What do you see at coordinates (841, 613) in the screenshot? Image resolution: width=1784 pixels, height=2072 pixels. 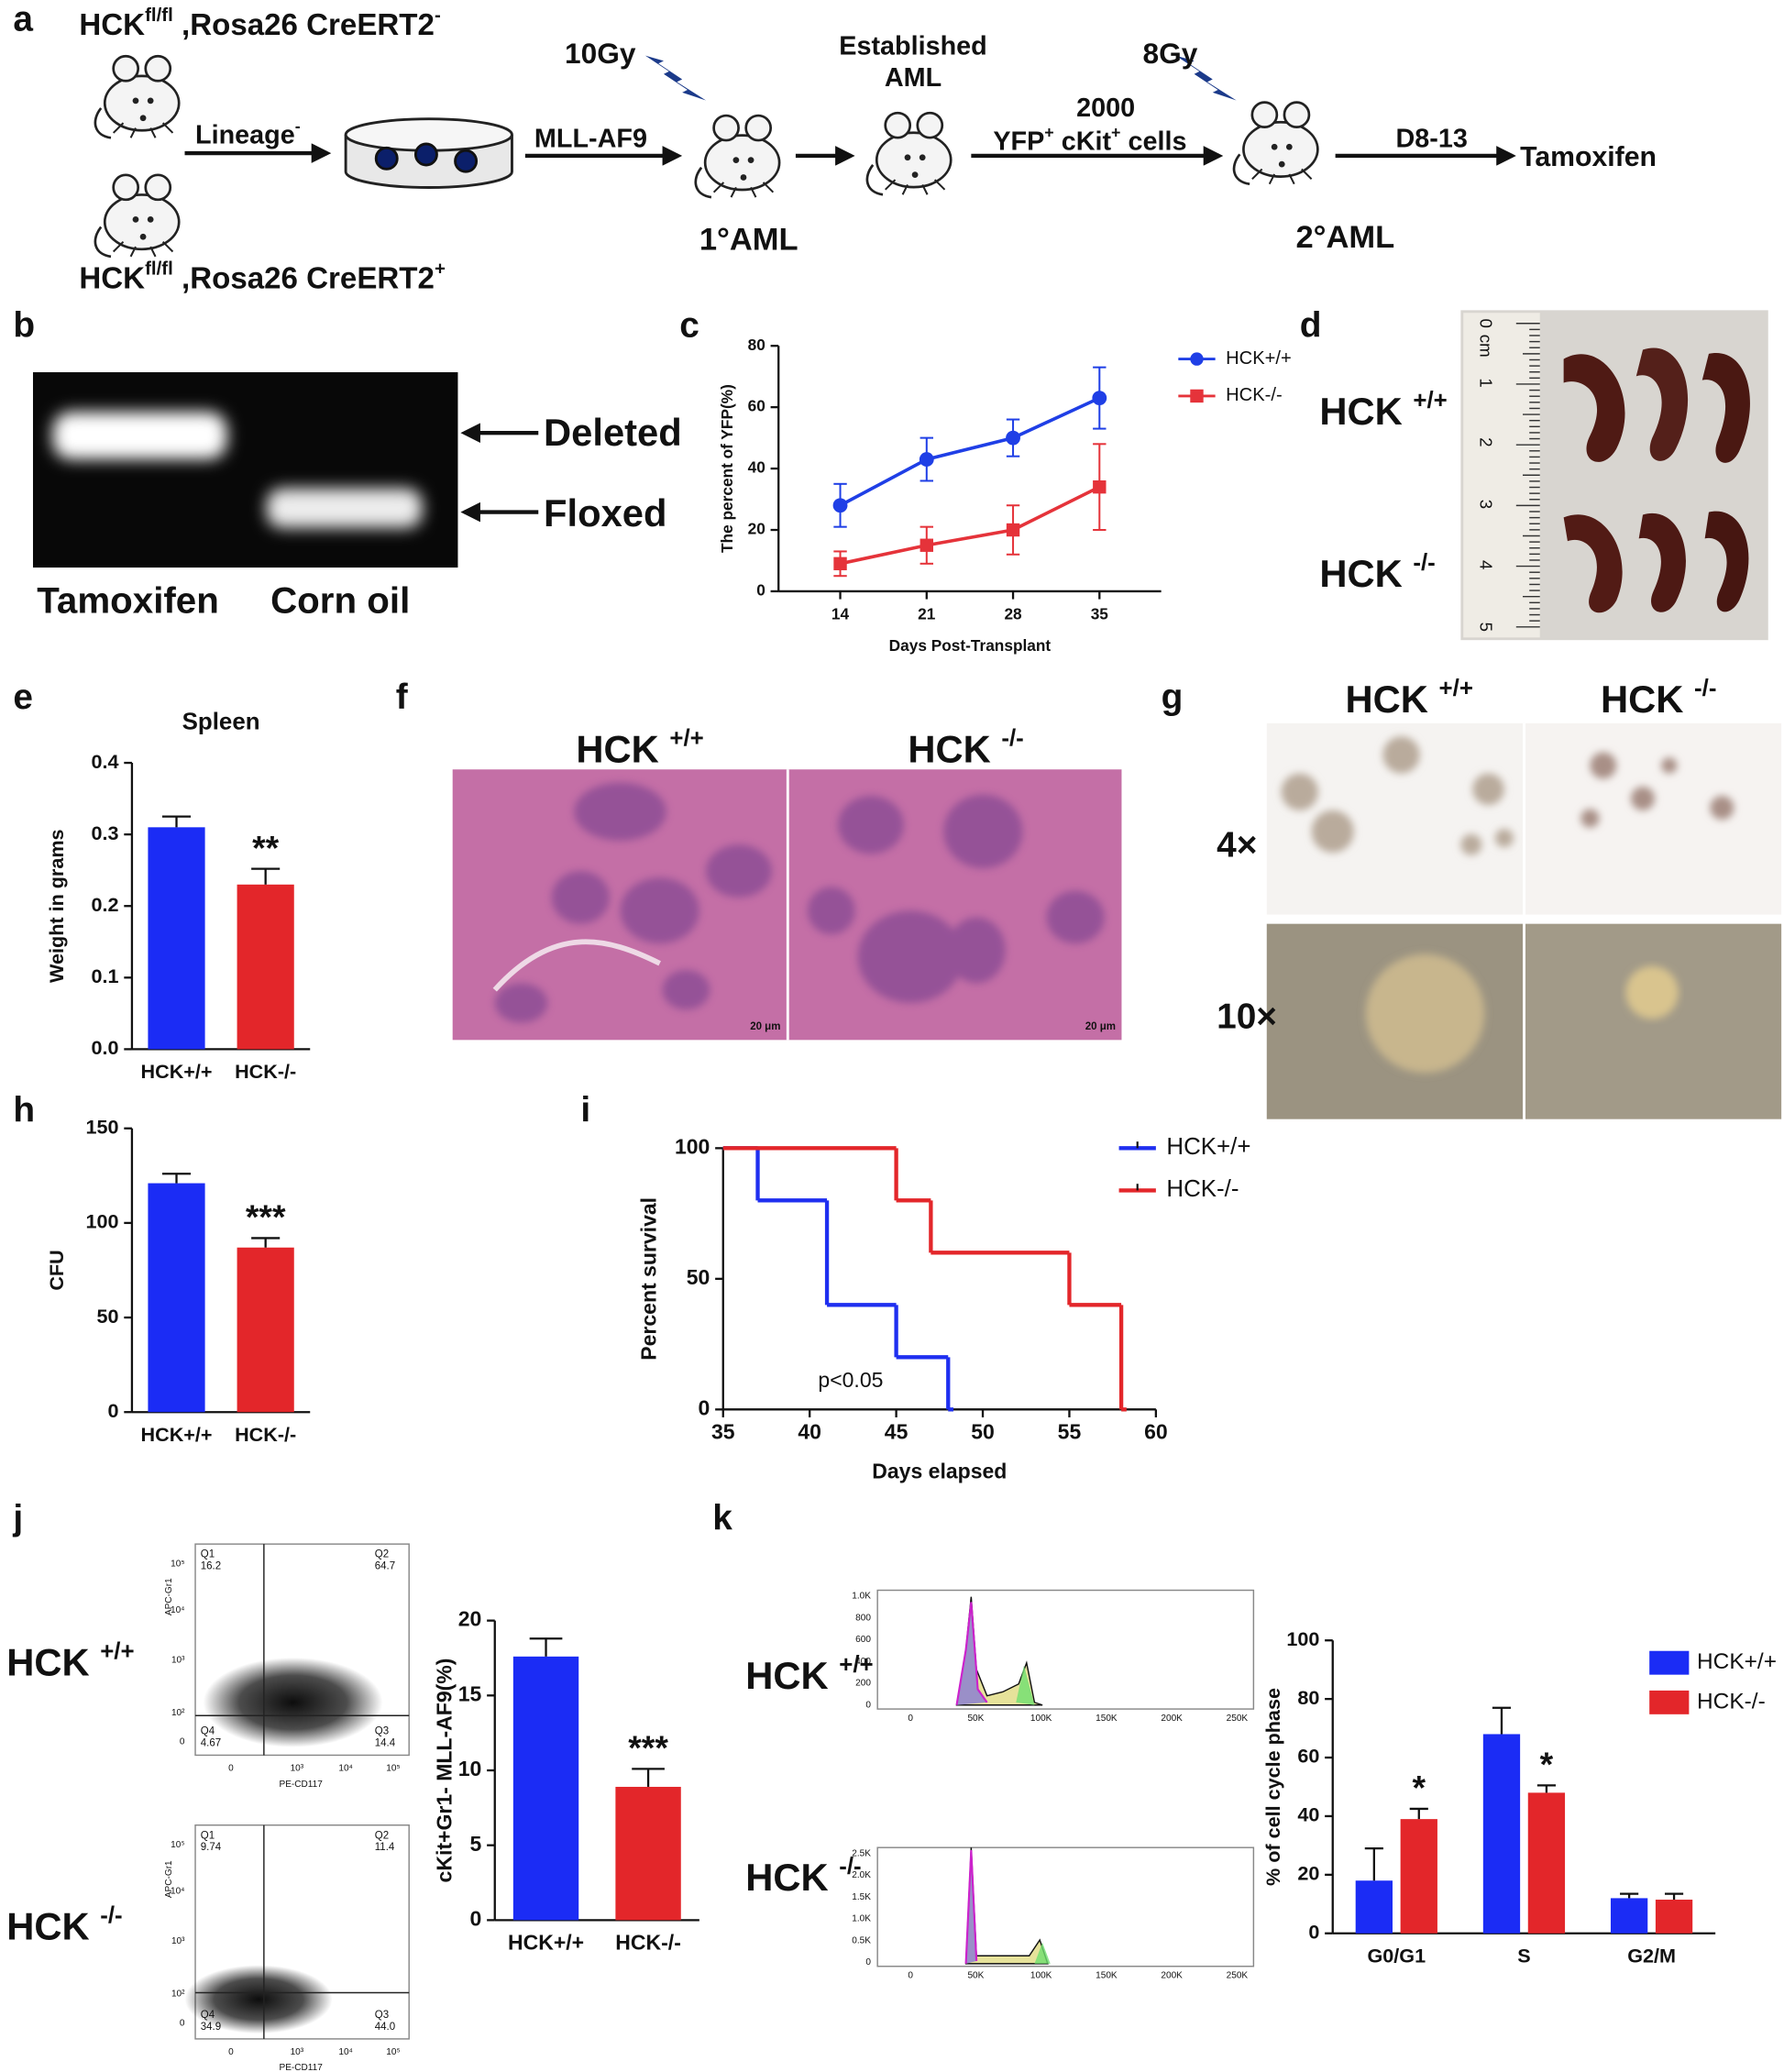 I see `x-tick-label: 14` at bounding box center [841, 613].